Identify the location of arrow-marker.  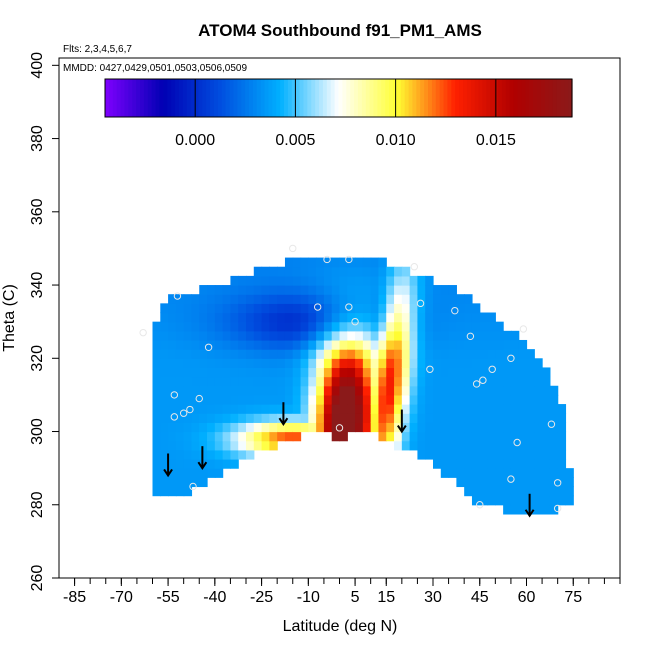
(168, 465).